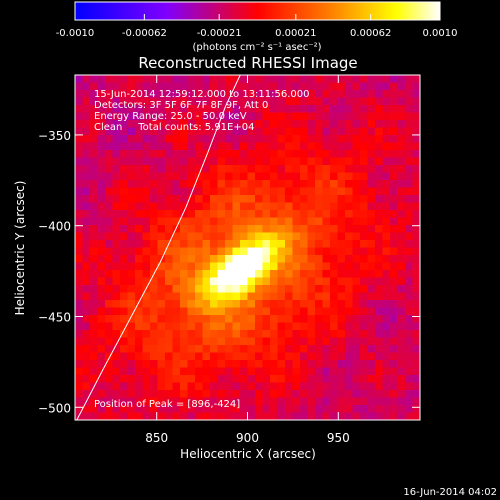 The height and width of the screenshot is (500, 500). I want to click on y-tick-label: −400, so click(54, 227).